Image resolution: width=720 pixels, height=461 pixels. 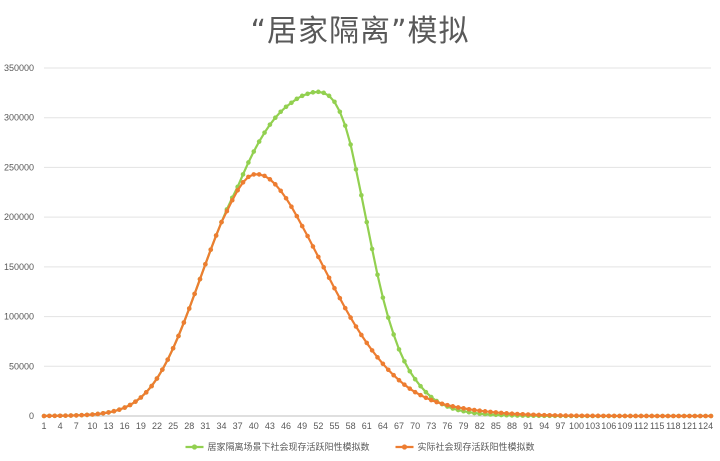 What do you see at coordinates (496, 426) in the screenshot?
I see `x-tick-label: 85` at bounding box center [496, 426].